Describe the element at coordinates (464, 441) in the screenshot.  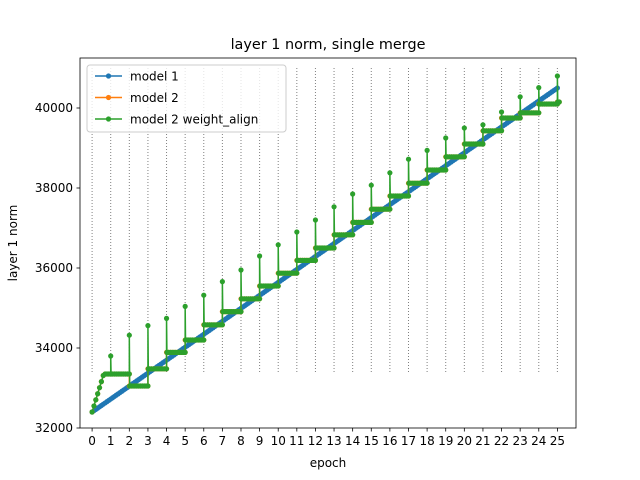
I see `x-tick-label: 20` at that location.